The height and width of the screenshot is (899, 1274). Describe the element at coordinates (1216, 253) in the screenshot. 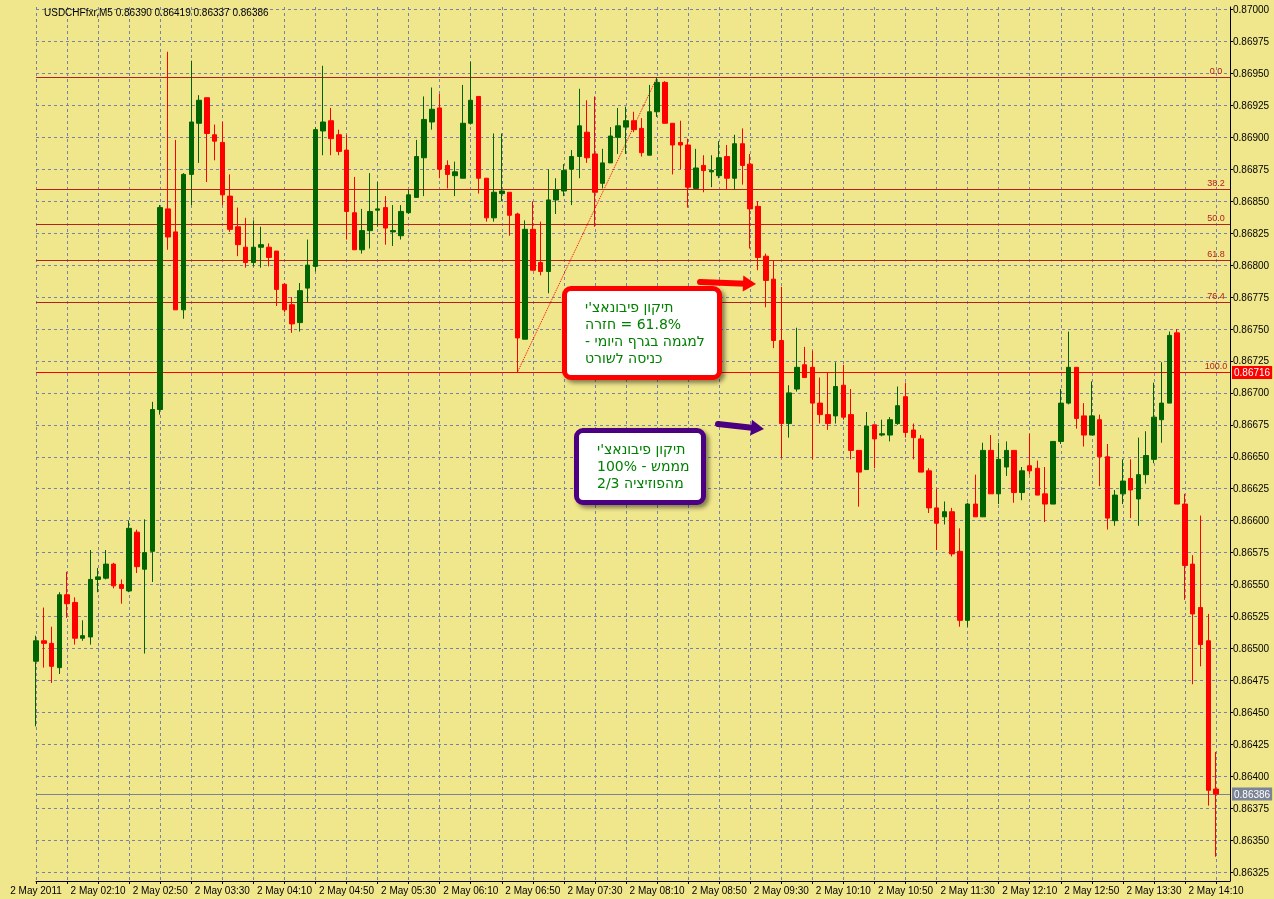

I see `annotation: 61.8` at that location.